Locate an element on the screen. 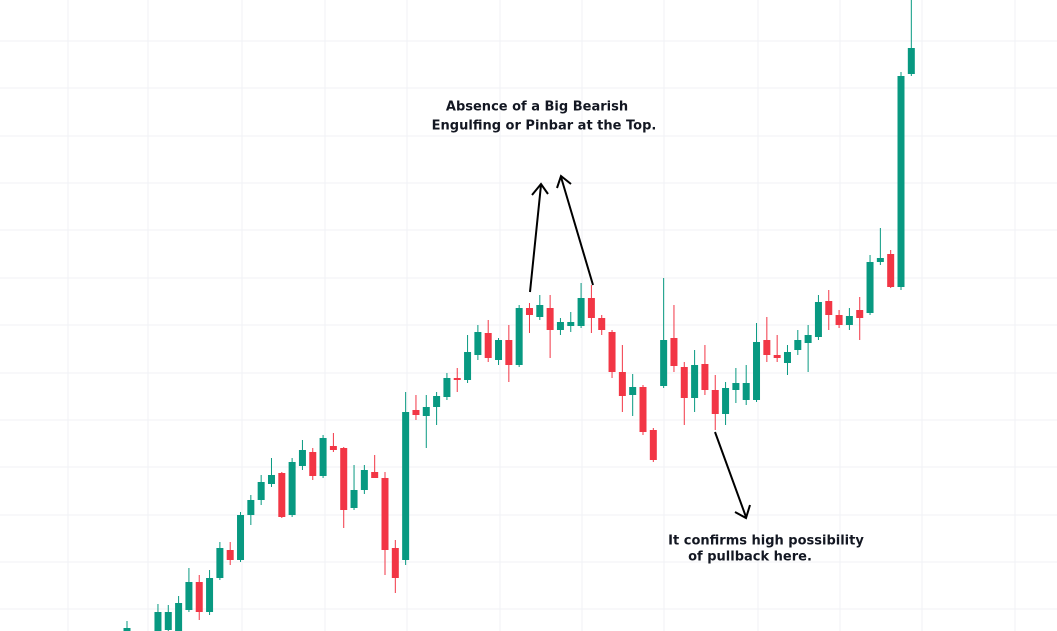 Image resolution: width=1057 pixels, height=631 pixels. annotation: Absence of a Big Bearish is located at coordinates (537, 107).